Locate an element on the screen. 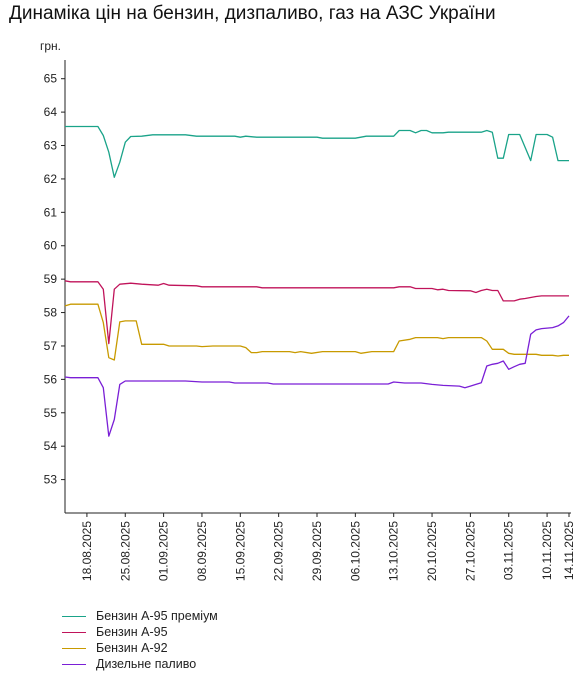 The image size is (587, 687). y-tick-label: 64 is located at coordinates (51, 112).